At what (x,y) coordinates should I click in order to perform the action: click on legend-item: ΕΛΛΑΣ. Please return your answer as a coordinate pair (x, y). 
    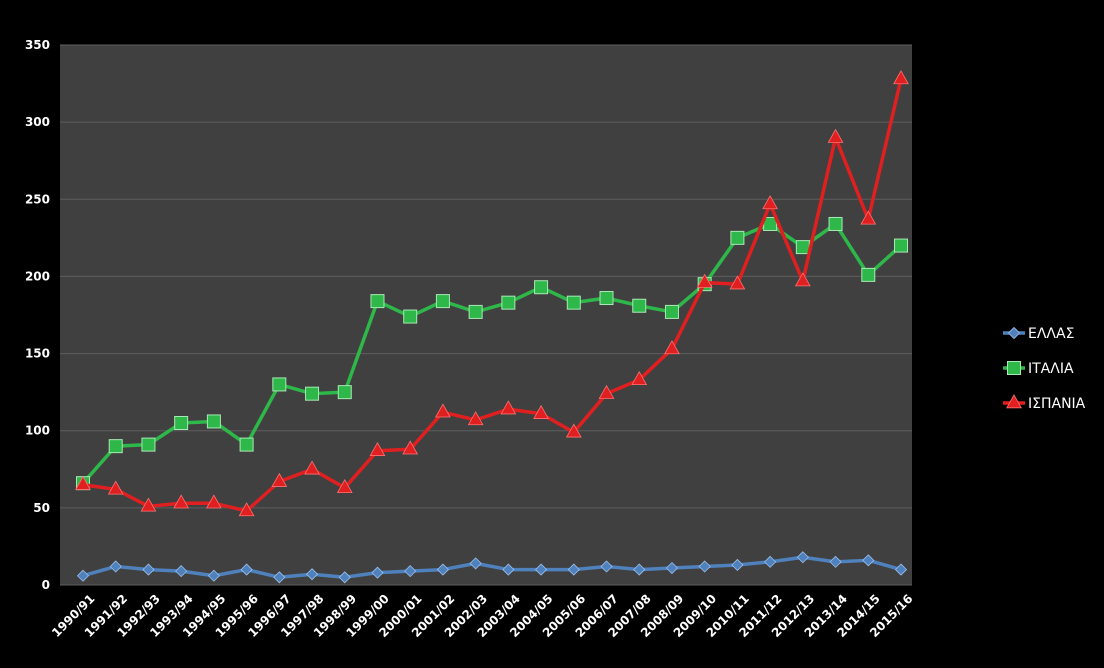
    Looking at the image, I should click on (1038, 334).